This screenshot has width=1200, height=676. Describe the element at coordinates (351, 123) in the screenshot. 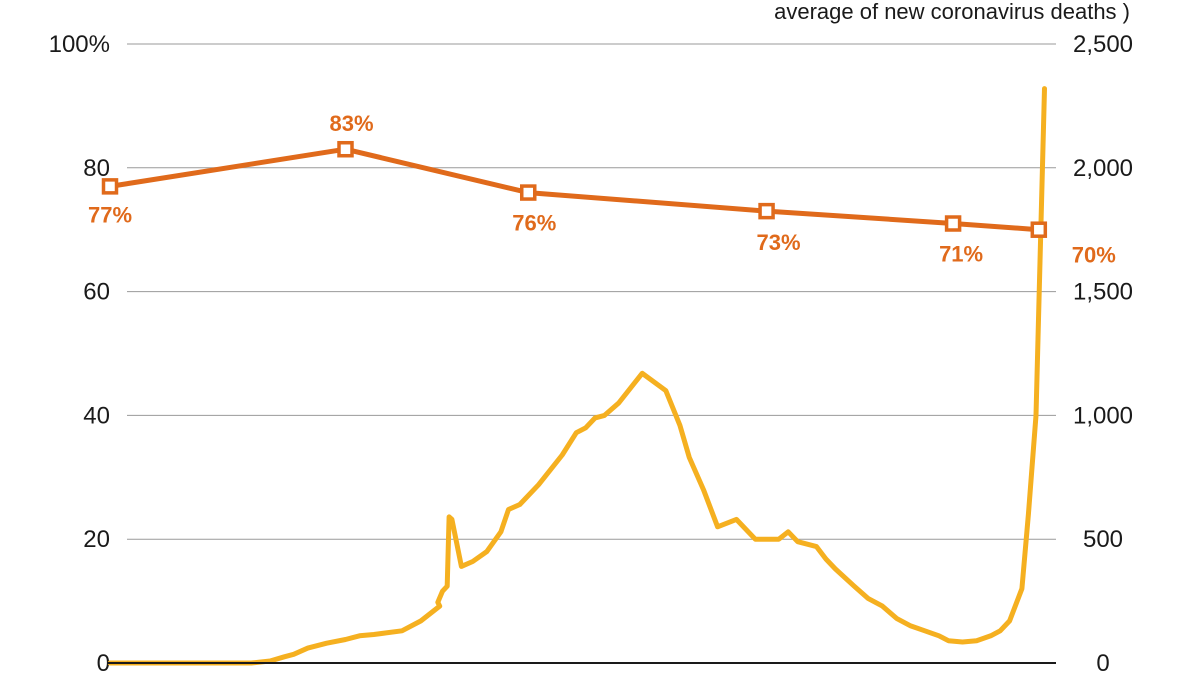

I see `percent-data-label: 83%` at that location.